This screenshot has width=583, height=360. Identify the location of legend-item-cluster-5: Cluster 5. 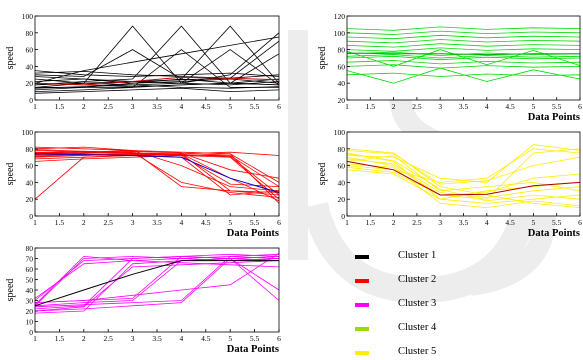
(427, 353).